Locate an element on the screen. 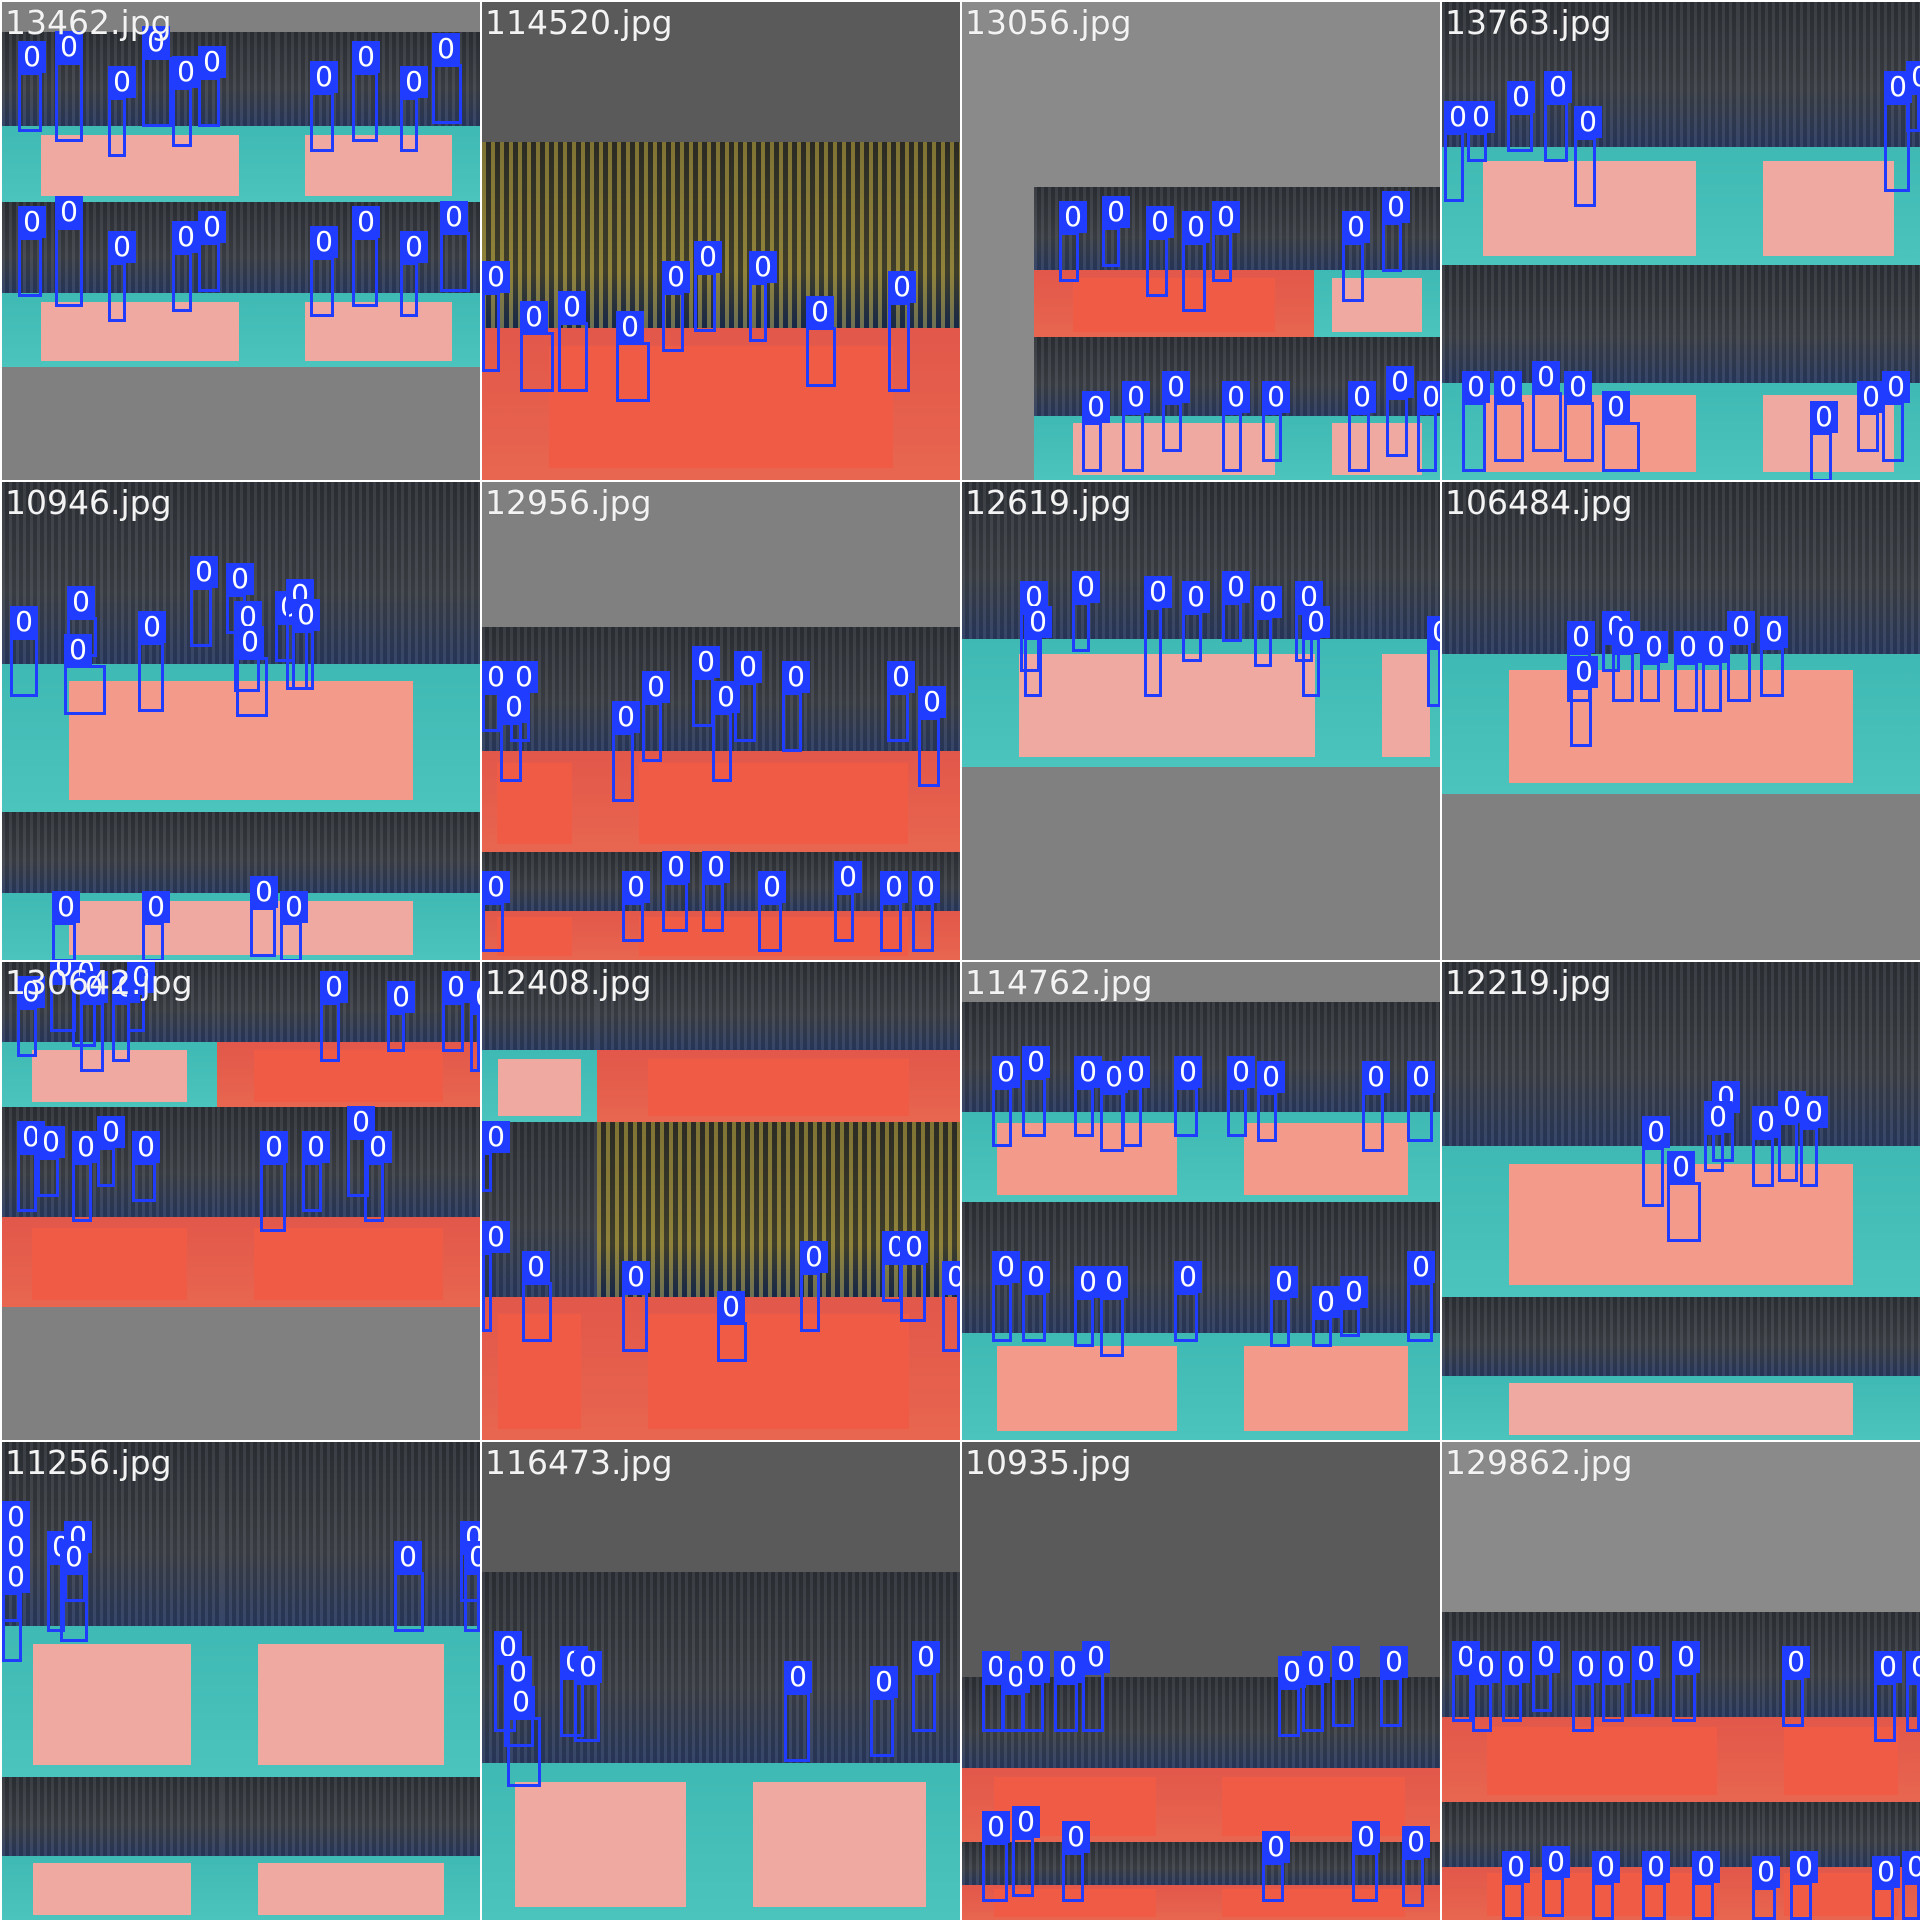  image-filename-label: 12408.jpg is located at coordinates (568, 982).